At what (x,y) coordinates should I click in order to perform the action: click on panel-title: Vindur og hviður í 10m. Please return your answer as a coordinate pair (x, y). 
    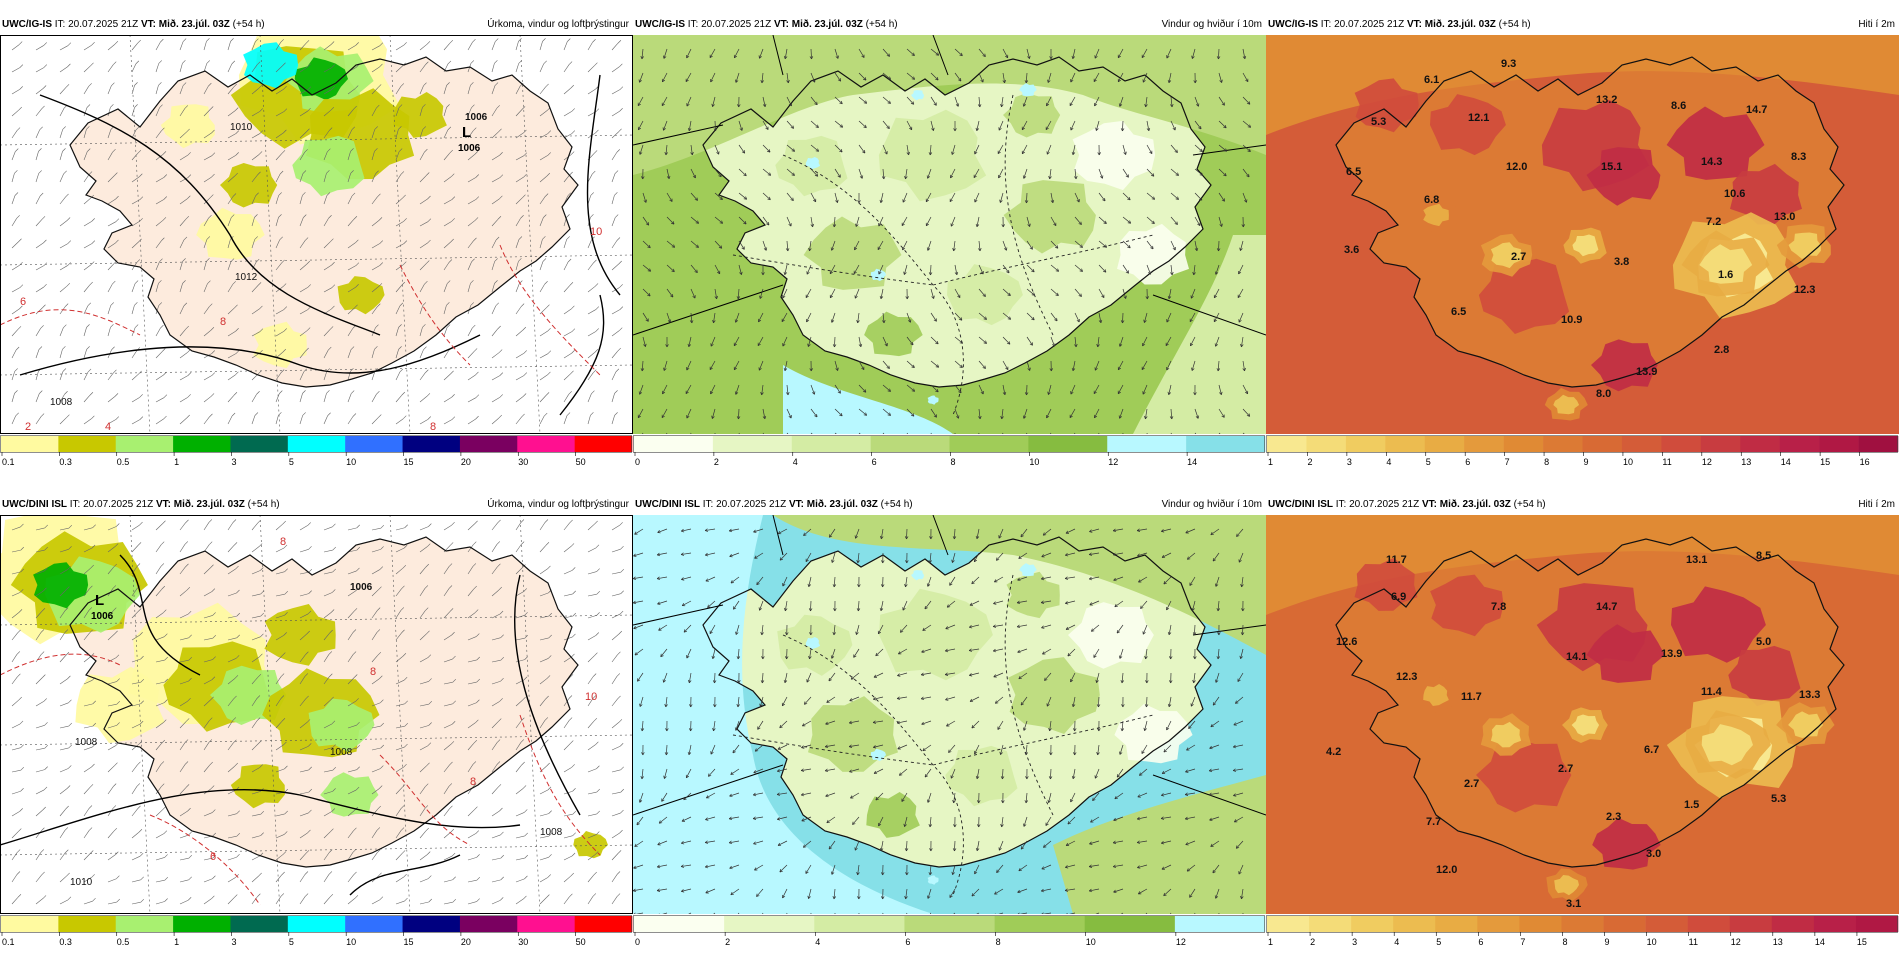
    Looking at the image, I should click on (1212, 505).